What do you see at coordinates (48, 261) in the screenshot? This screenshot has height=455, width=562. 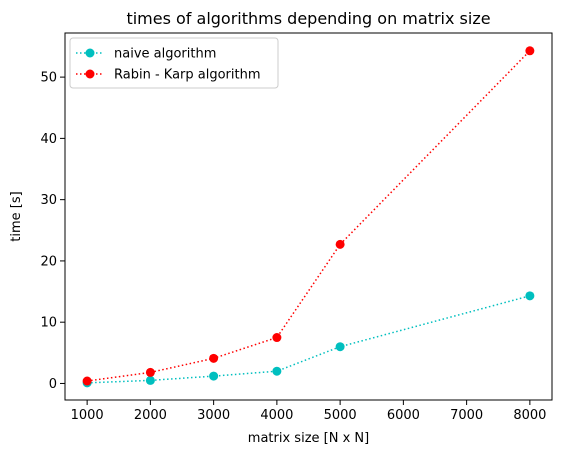 I see `y-tick-label: 20` at bounding box center [48, 261].